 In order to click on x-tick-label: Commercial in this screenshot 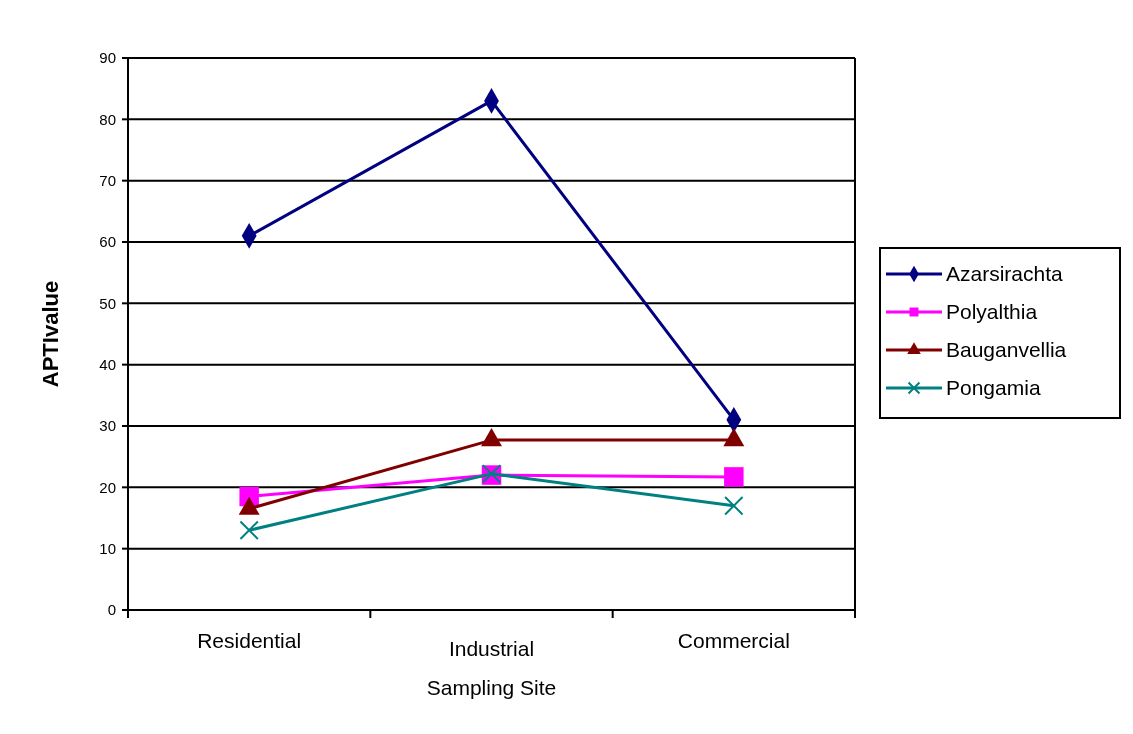, I will do `click(733, 640)`.